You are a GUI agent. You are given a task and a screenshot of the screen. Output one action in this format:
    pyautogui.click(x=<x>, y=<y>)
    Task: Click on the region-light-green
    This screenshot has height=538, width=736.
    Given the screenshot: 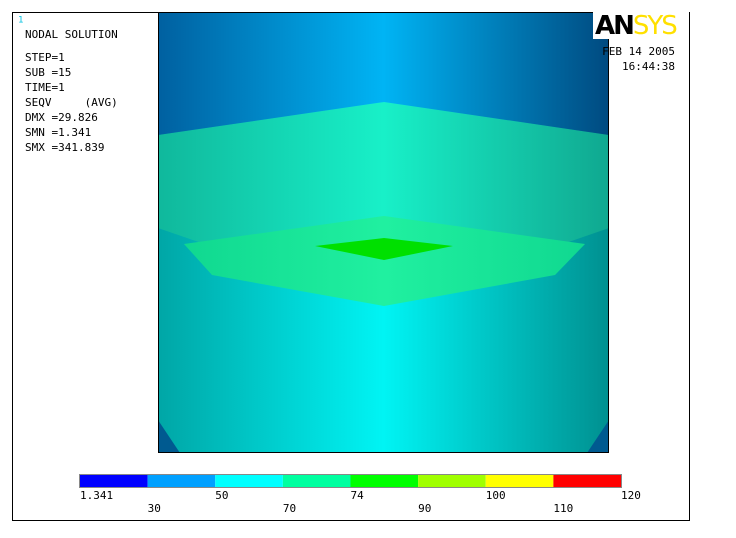 What is the action you would take?
    pyautogui.click(x=384, y=261)
    